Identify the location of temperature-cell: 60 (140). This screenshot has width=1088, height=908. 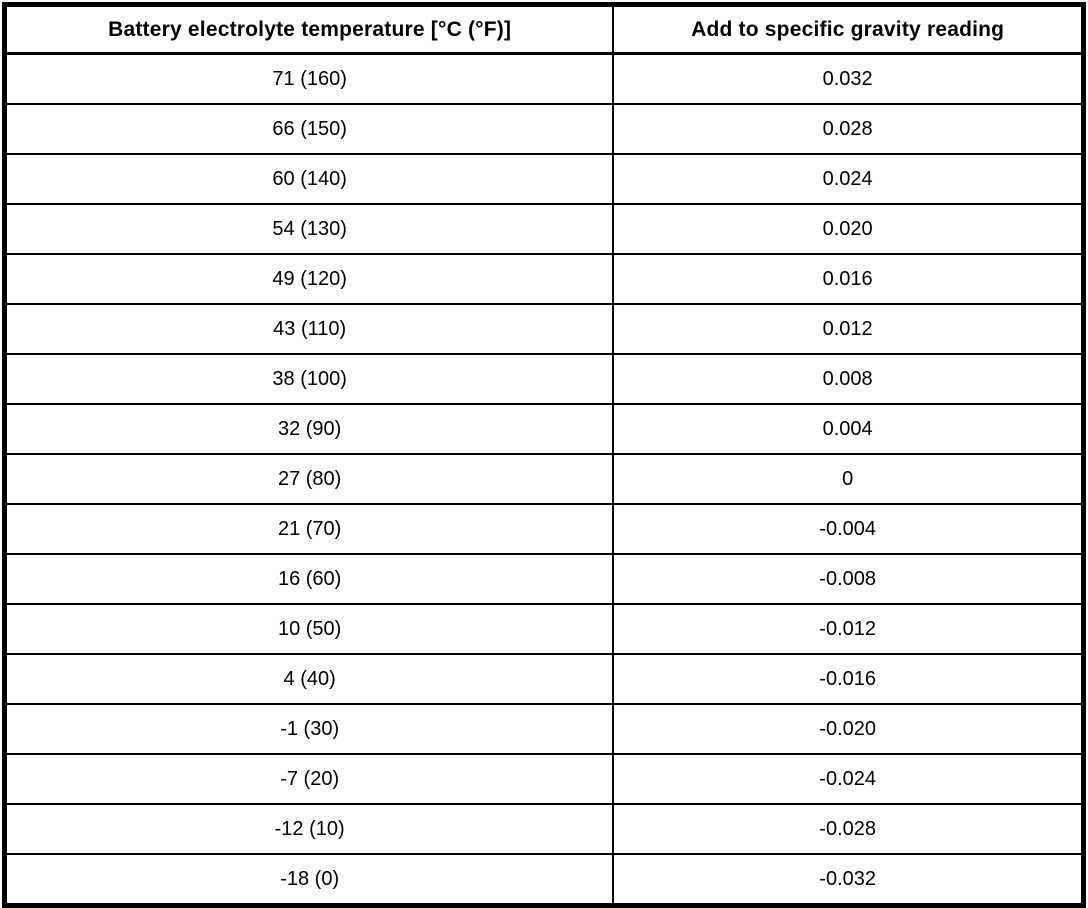
(309, 179).